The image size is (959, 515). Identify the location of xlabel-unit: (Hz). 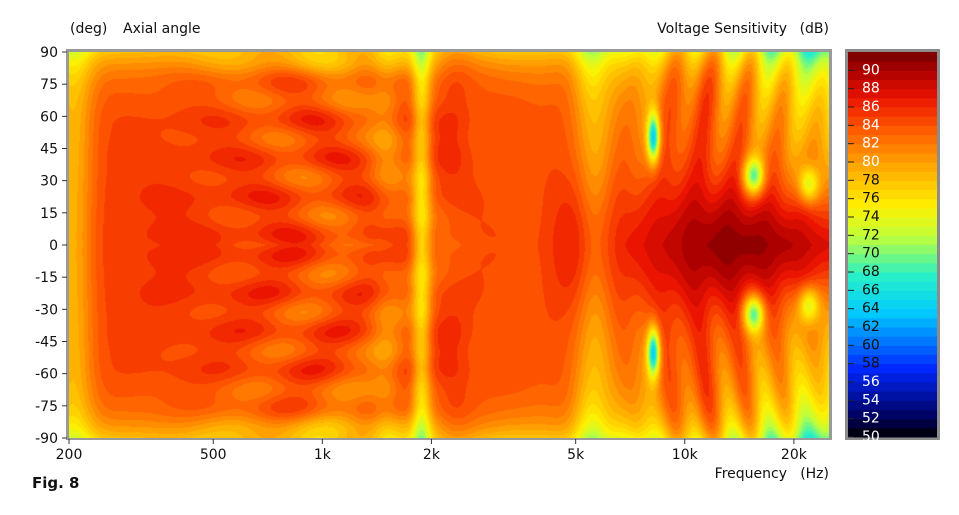
(814, 474).